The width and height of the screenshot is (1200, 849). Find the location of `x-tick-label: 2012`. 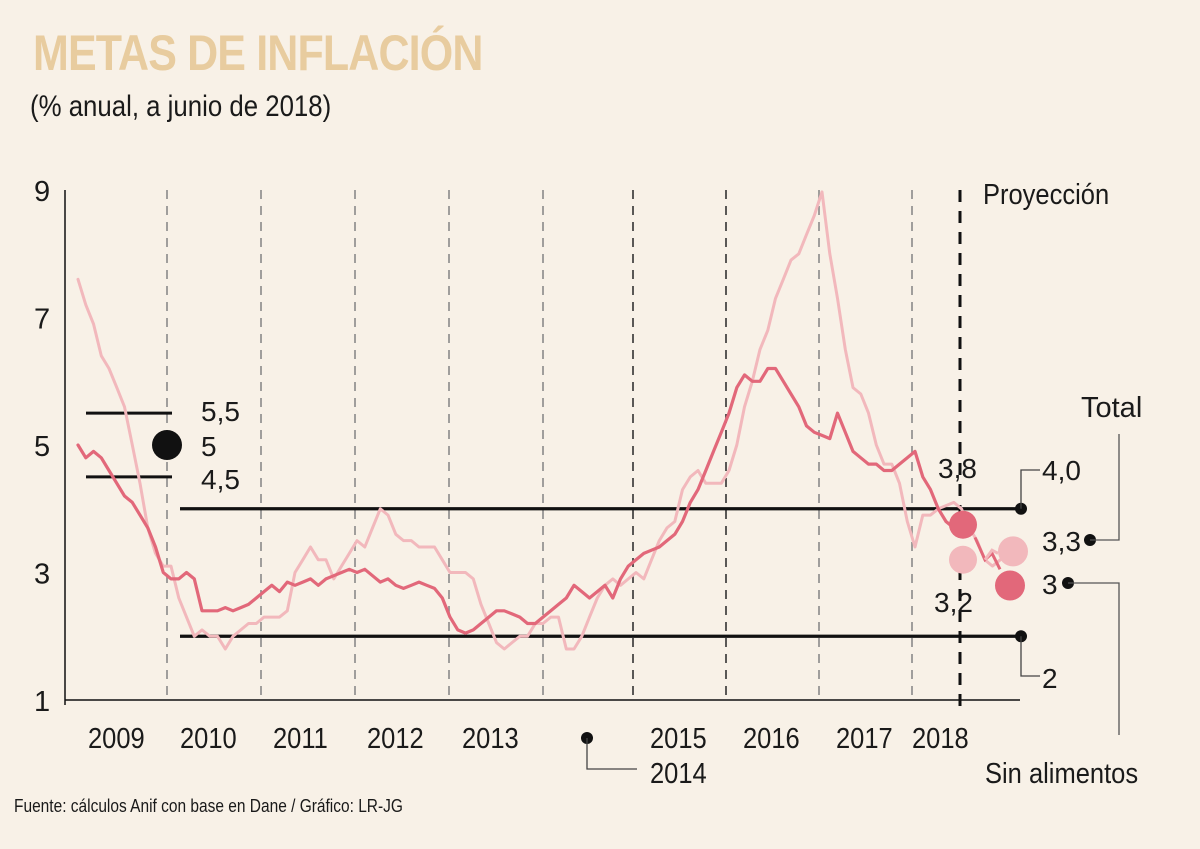

x-tick-label: 2012 is located at coordinates (395, 737).